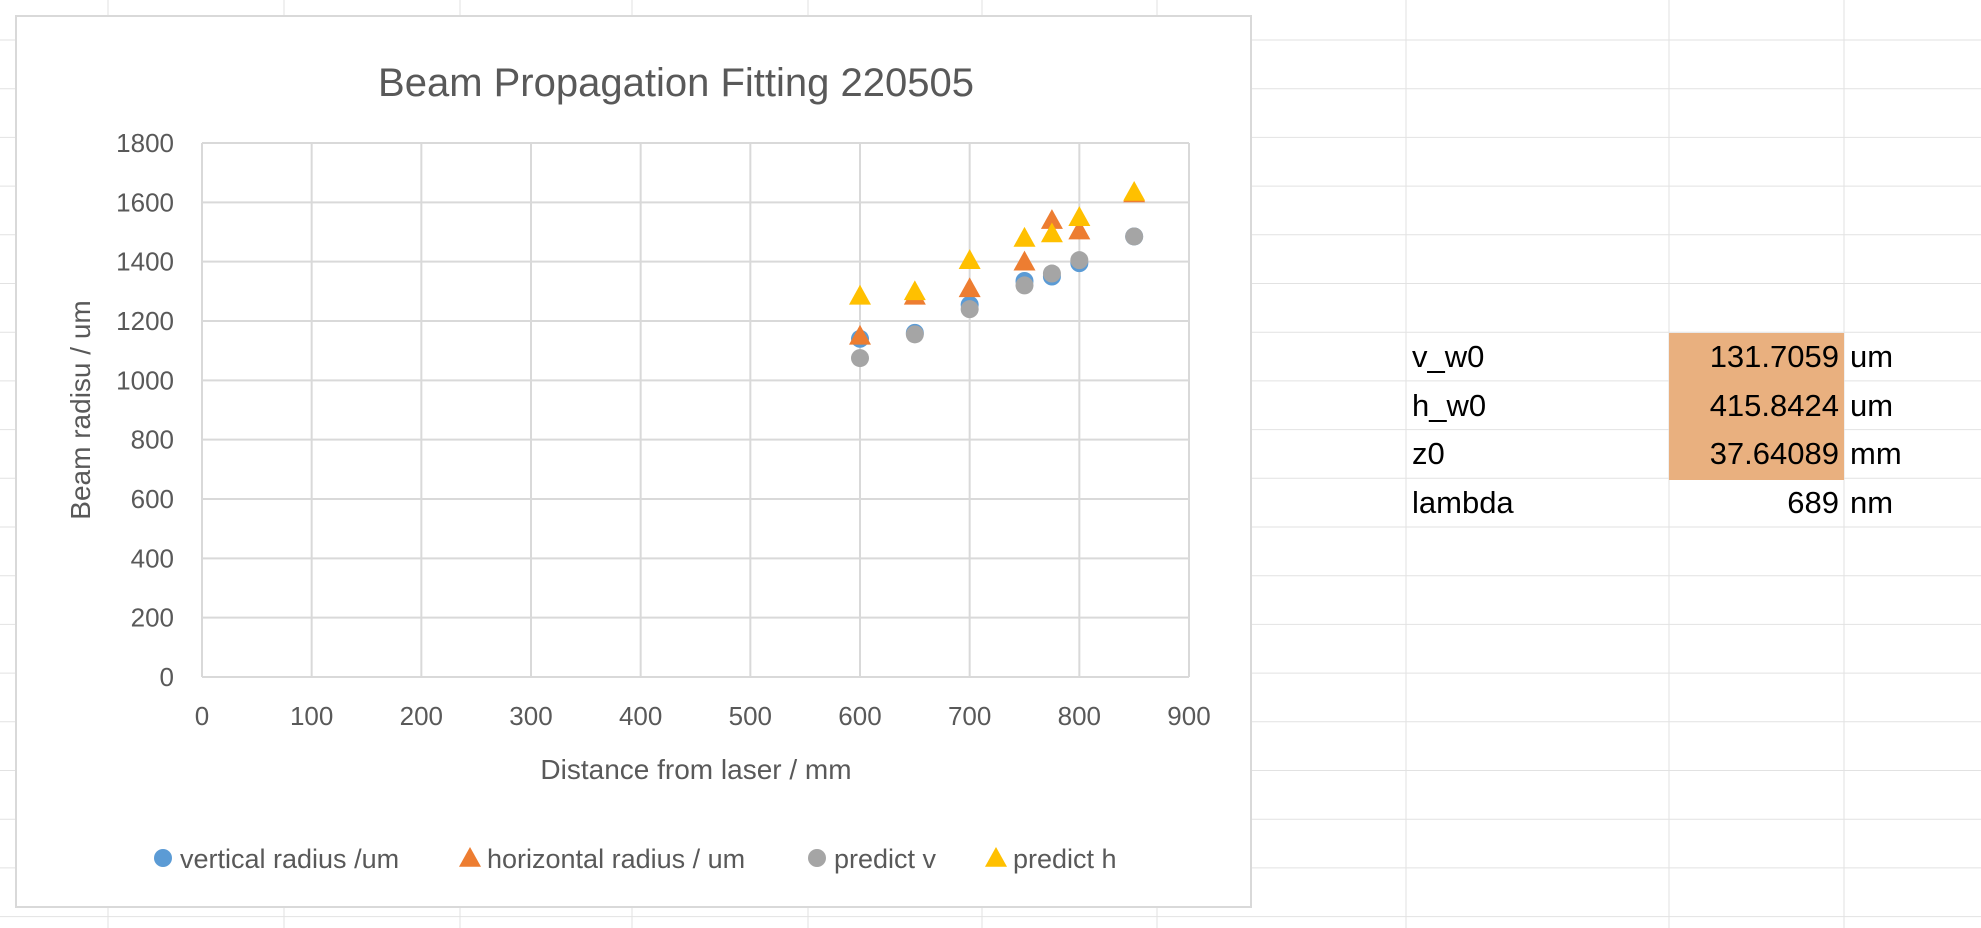 This screenshot has height=928, width=1981. I want to click on y-tick-label: 1800, so click(145, 143).